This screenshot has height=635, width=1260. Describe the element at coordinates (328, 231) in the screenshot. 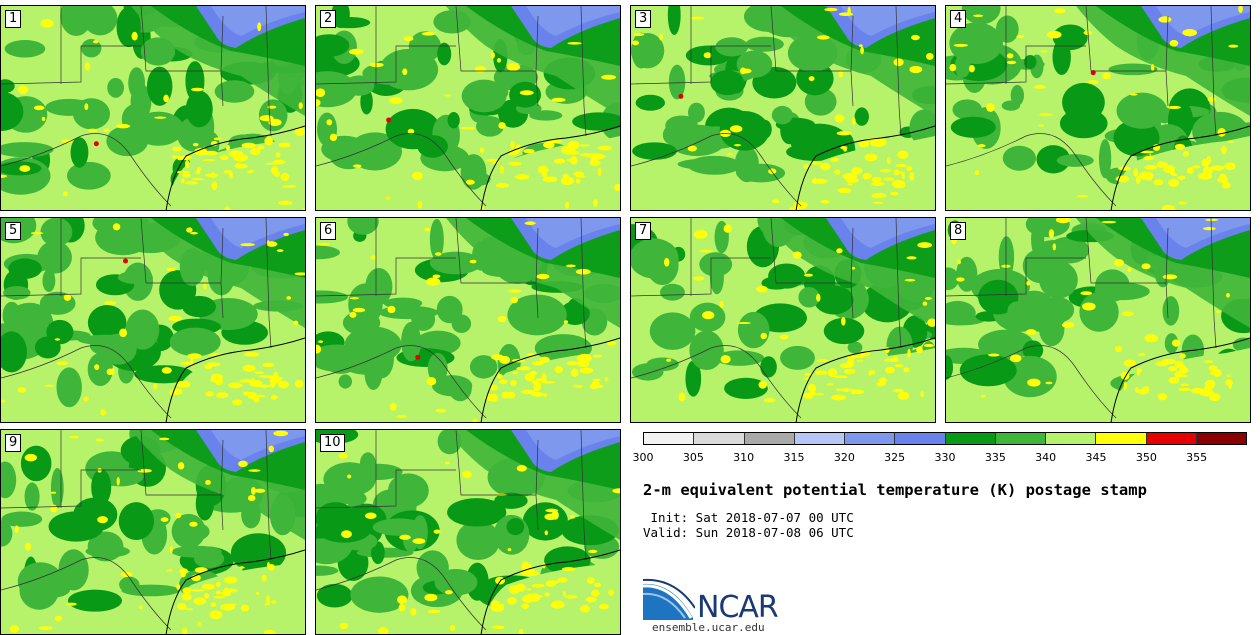

I see `panel-number: 6` at that location.